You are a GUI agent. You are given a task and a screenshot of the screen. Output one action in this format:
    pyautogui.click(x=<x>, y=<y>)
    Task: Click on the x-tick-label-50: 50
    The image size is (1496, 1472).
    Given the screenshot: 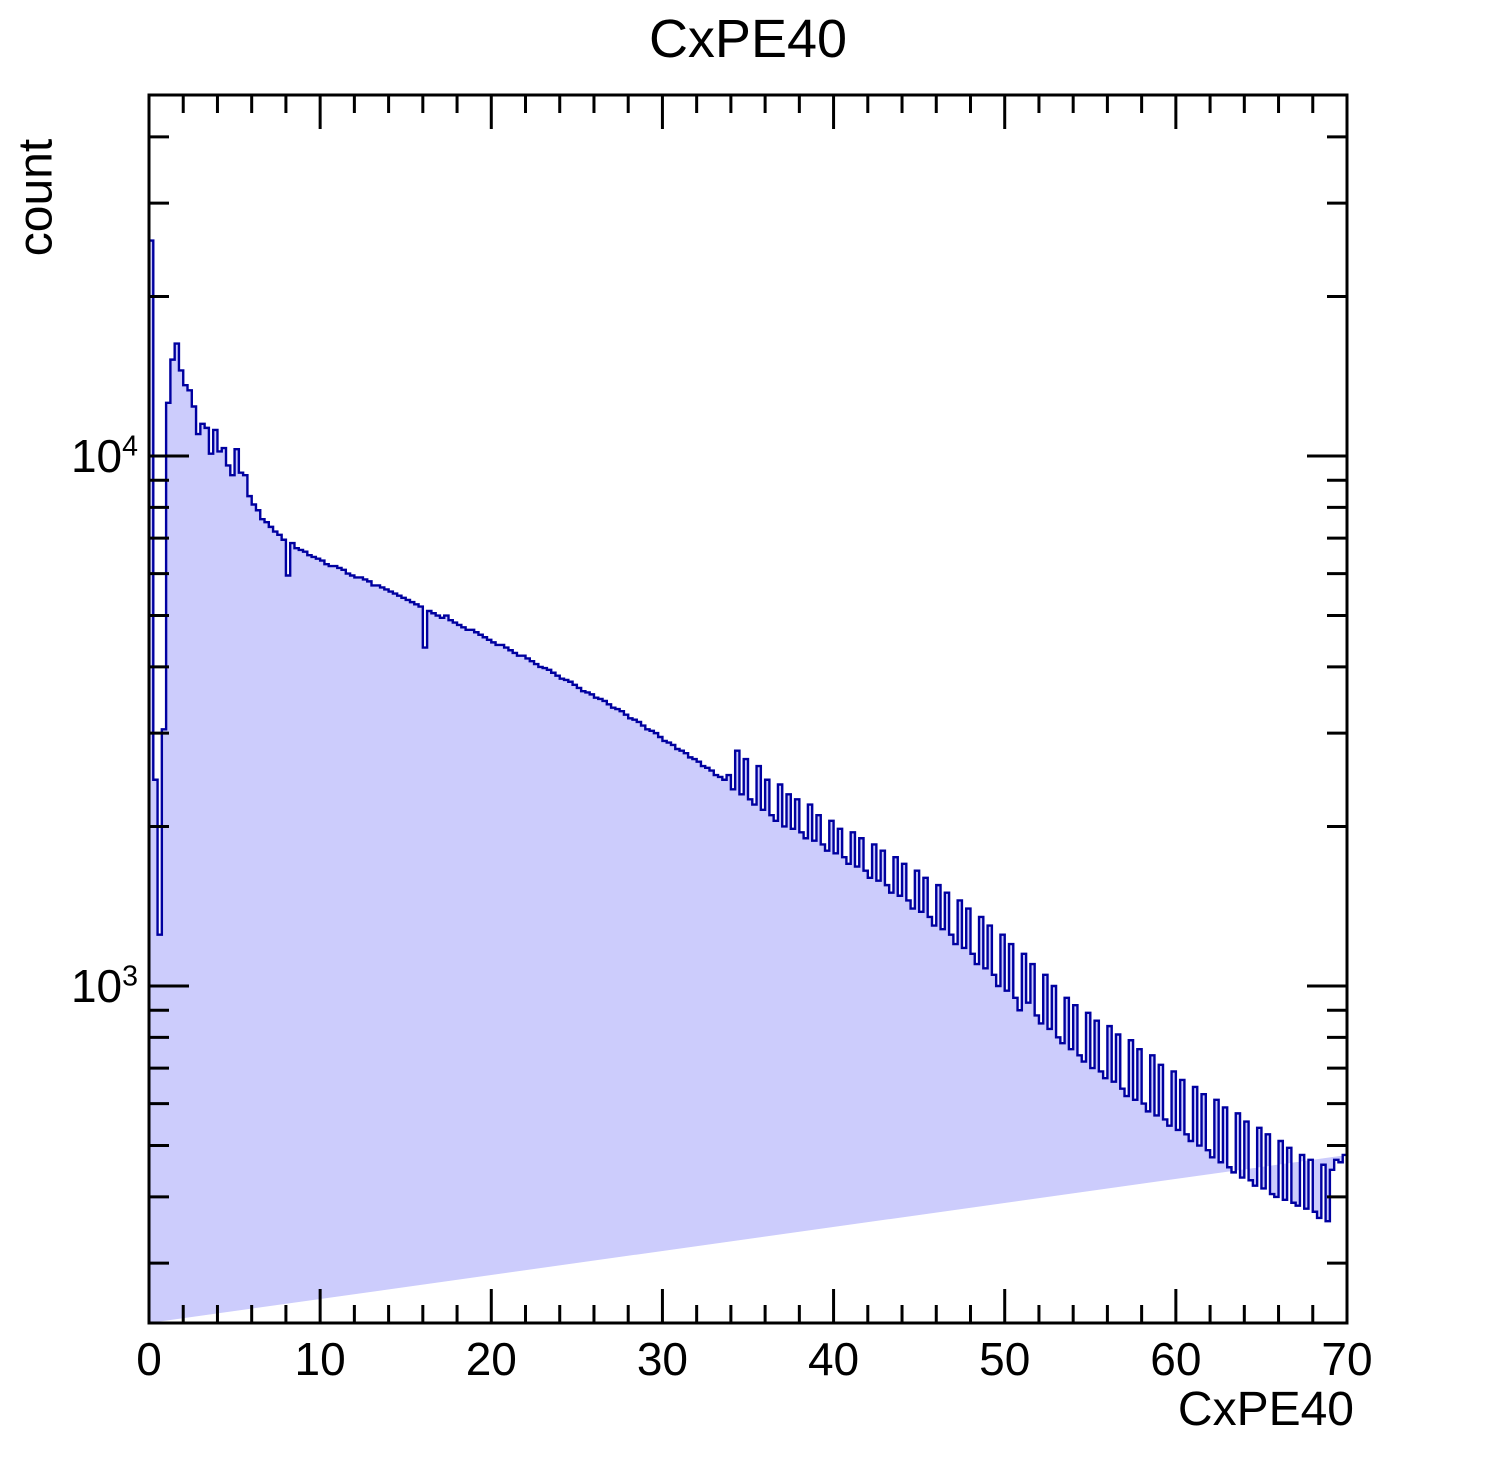 What is the action you would take?
    pyautogui.click(x=1005, y=1359)
    